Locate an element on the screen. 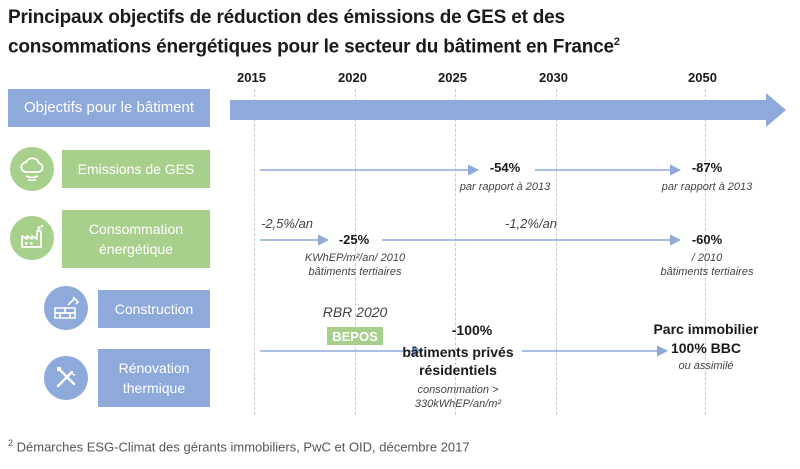  emissions-target-2050: -87% is located at coordinates (707, 167).